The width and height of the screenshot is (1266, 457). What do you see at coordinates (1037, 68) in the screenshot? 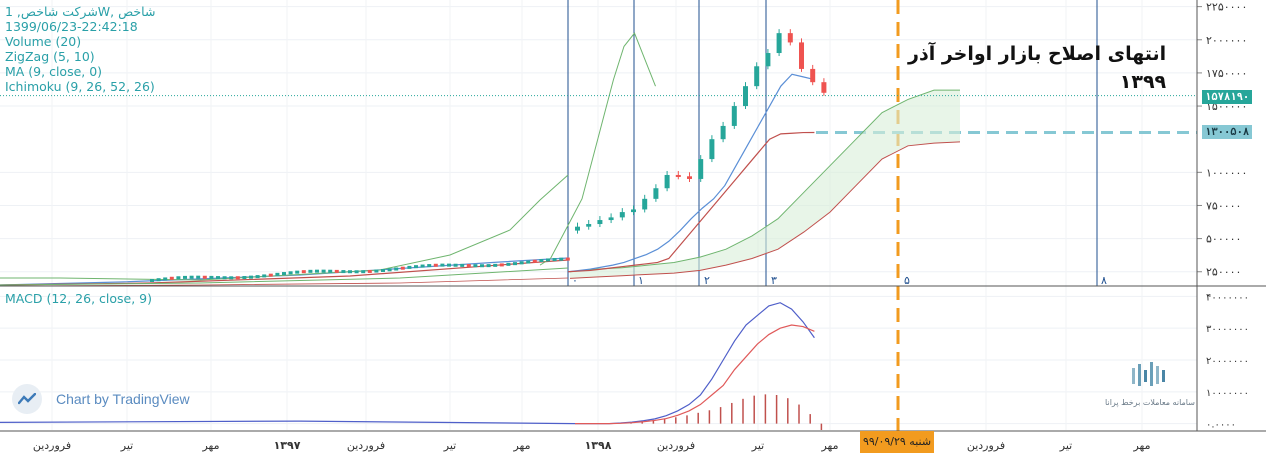
I see `annotation: انتهای اصلاح بازار اواخر آذر ۱۳۹۹` at bounding box center [1037, 68].